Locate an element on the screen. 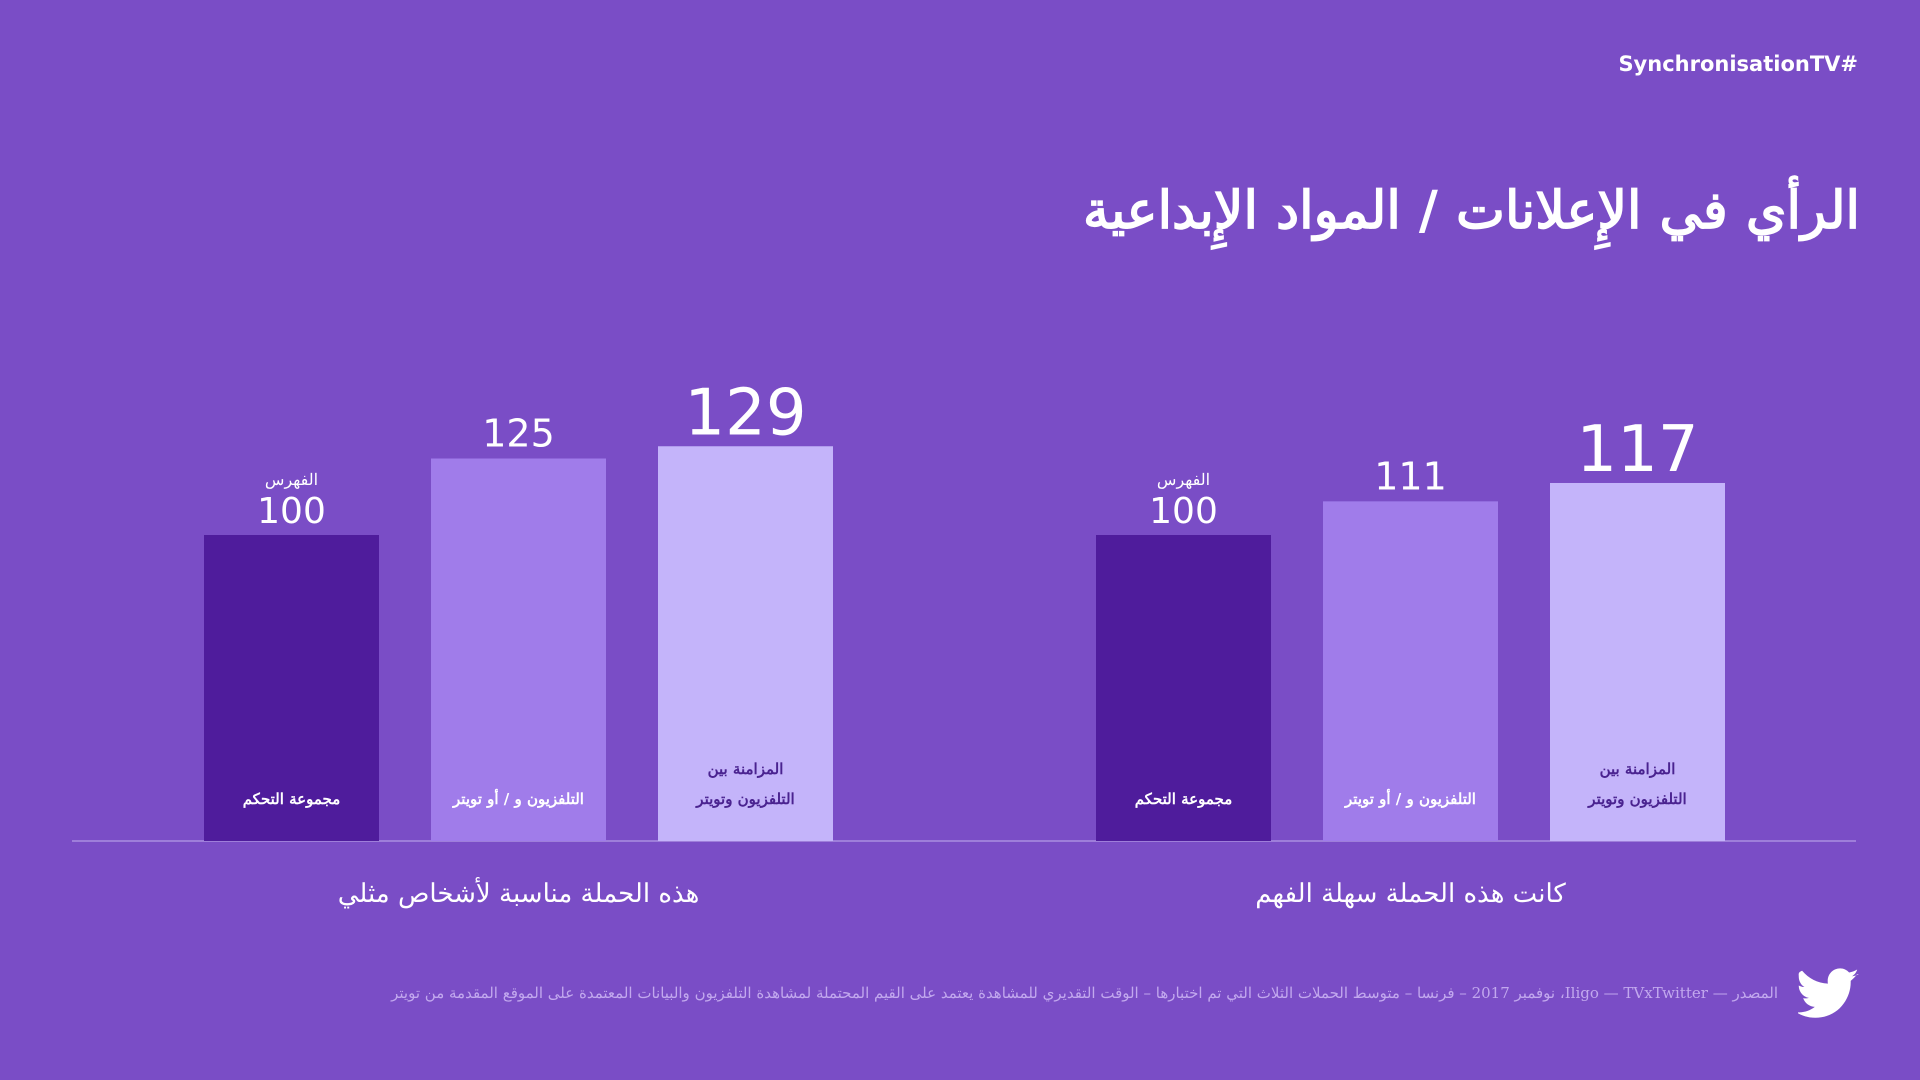 The width and height of the screenshot is (1920, 1080). value-label: 111 is located at coordinates (1410, 476).